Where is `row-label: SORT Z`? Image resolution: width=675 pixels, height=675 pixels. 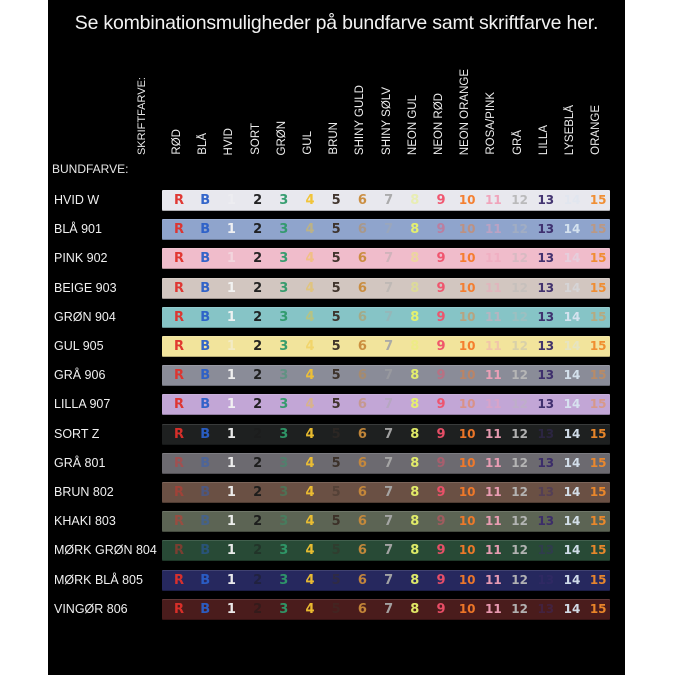 row-label: SORT Z is located at coordinates (77, 433).